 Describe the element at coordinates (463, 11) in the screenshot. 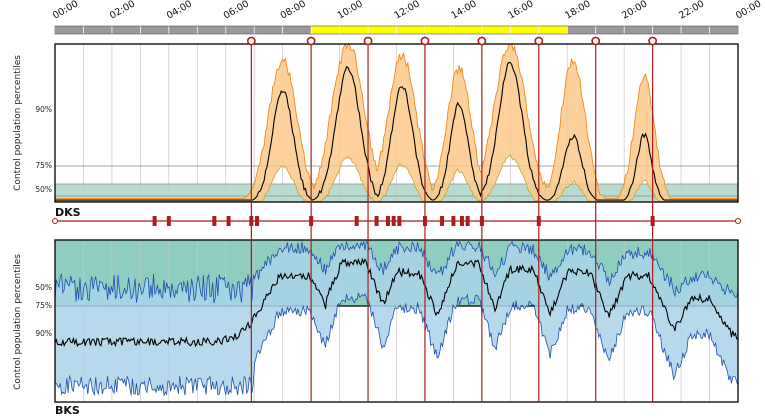

I see `x-tick-label: 14:00` at that location.